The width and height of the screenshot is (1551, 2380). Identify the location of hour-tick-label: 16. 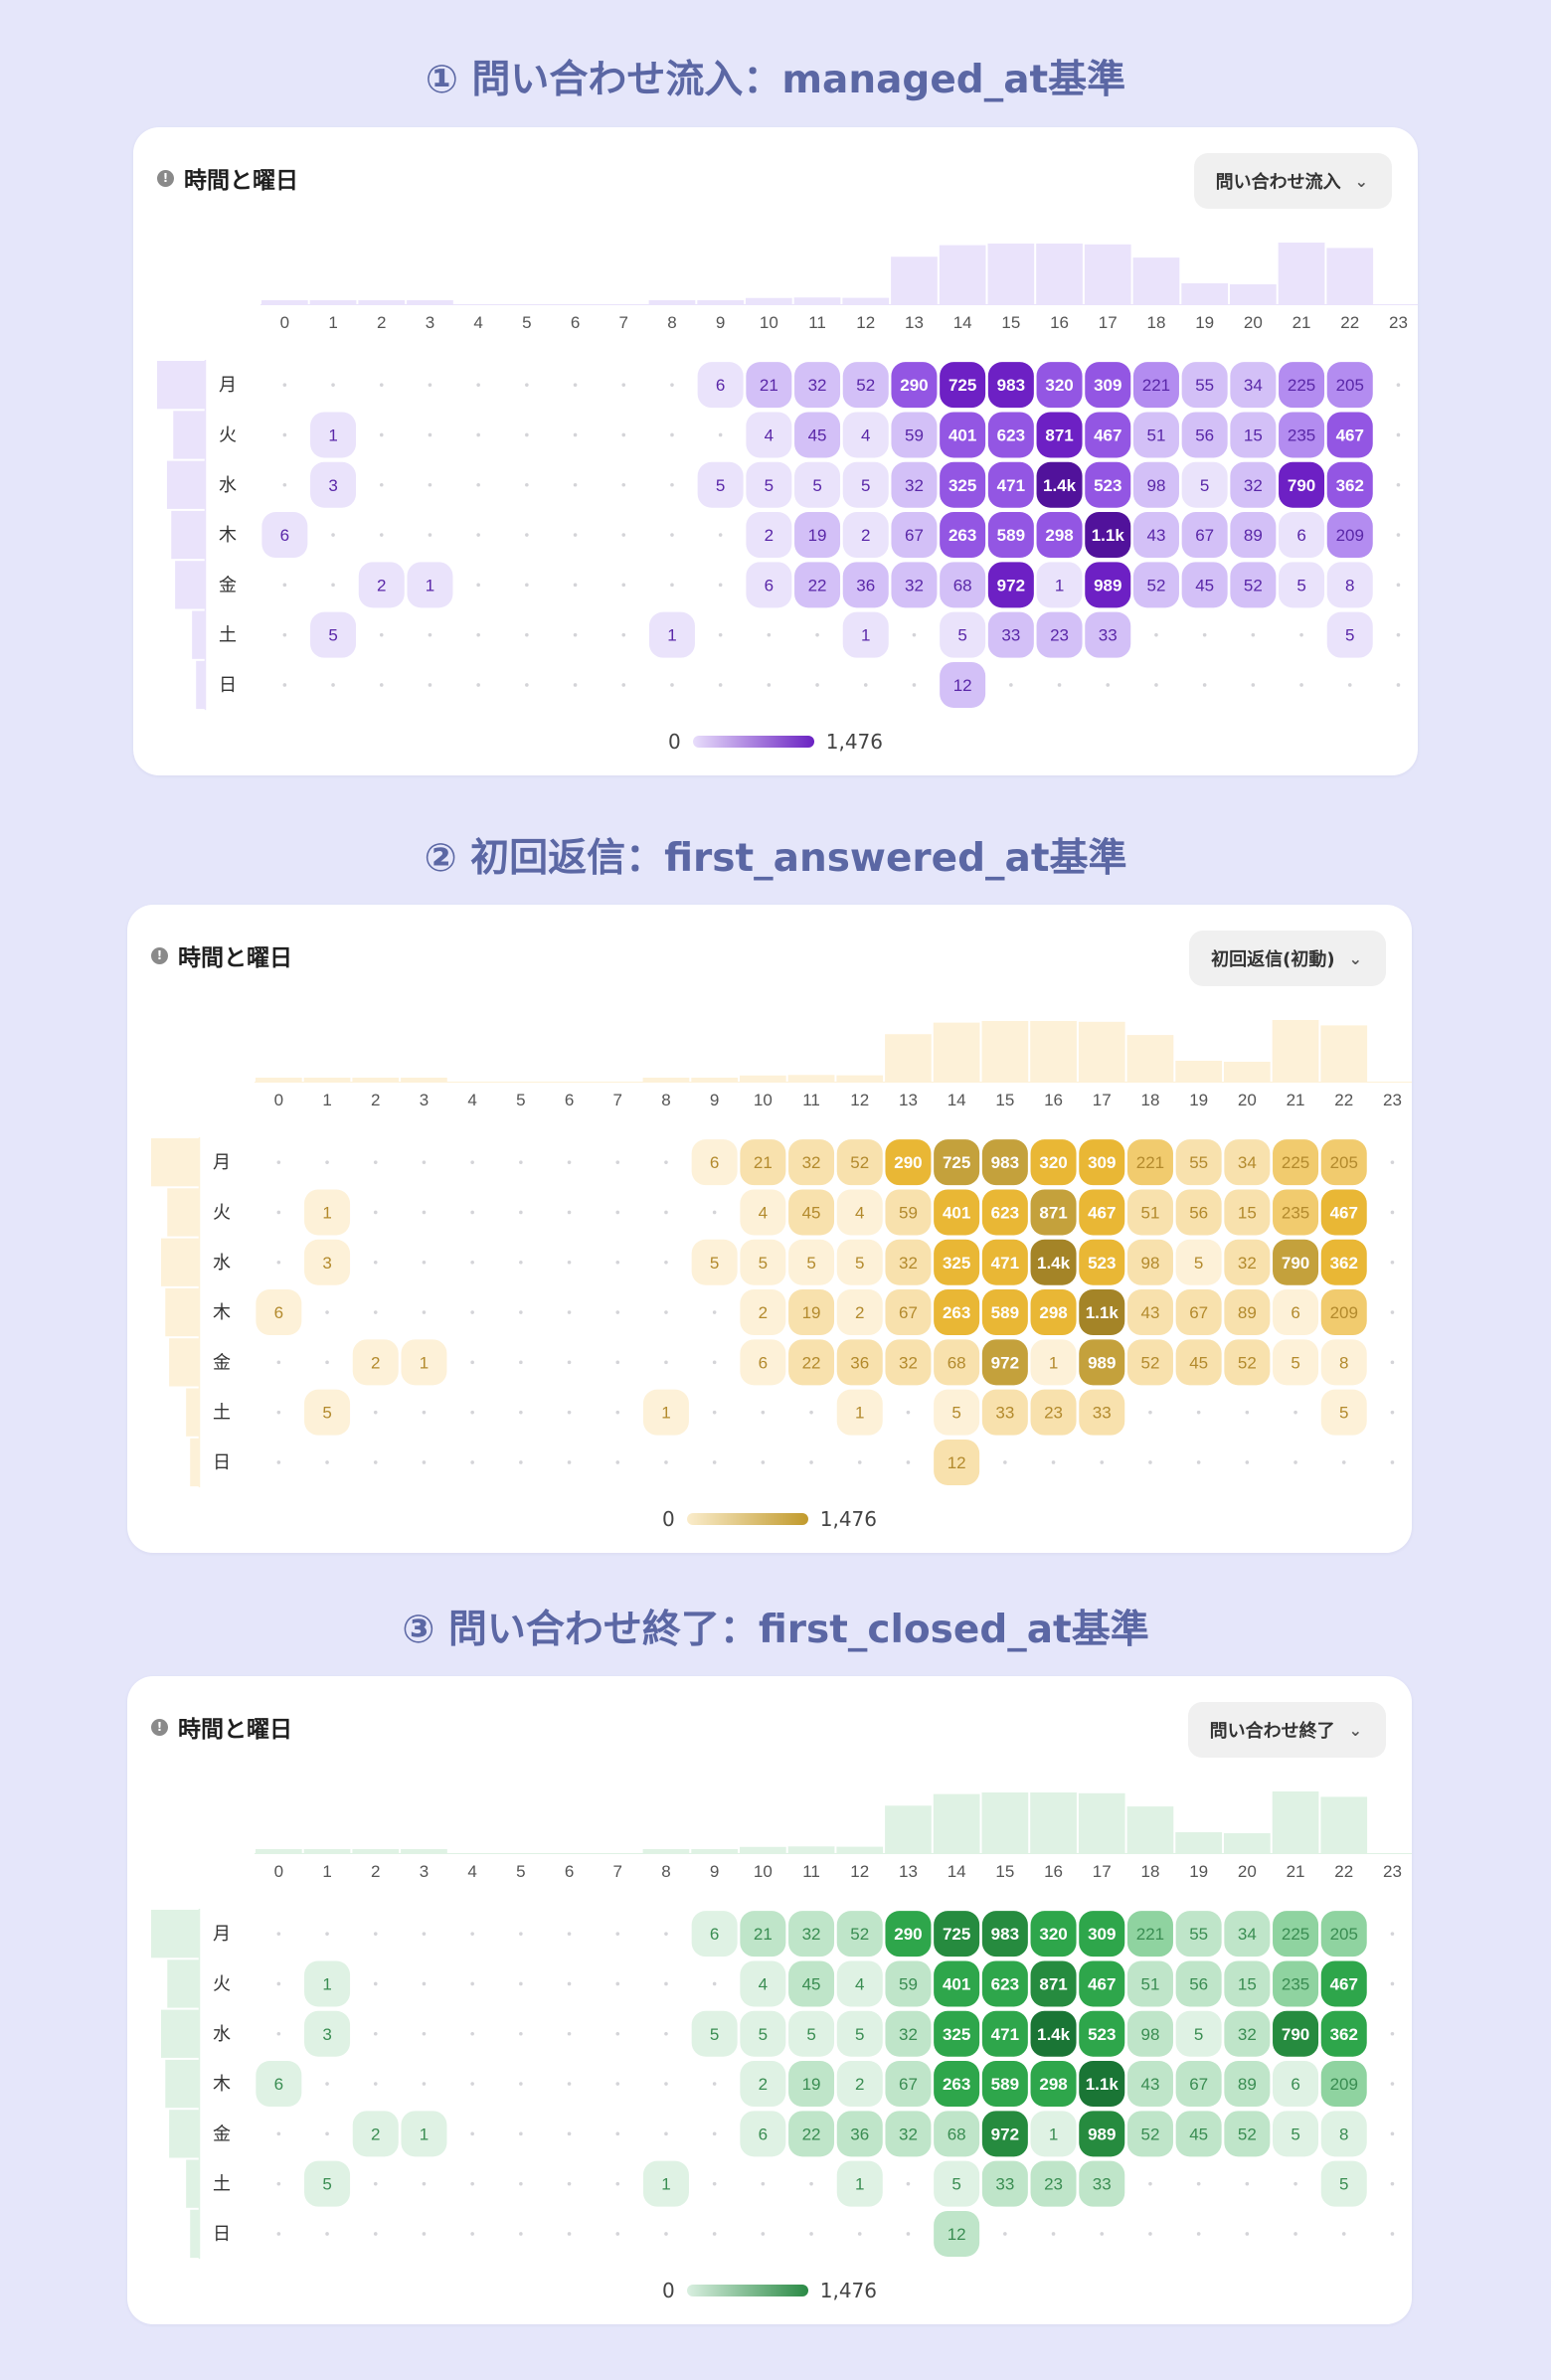
(1053, 1100).